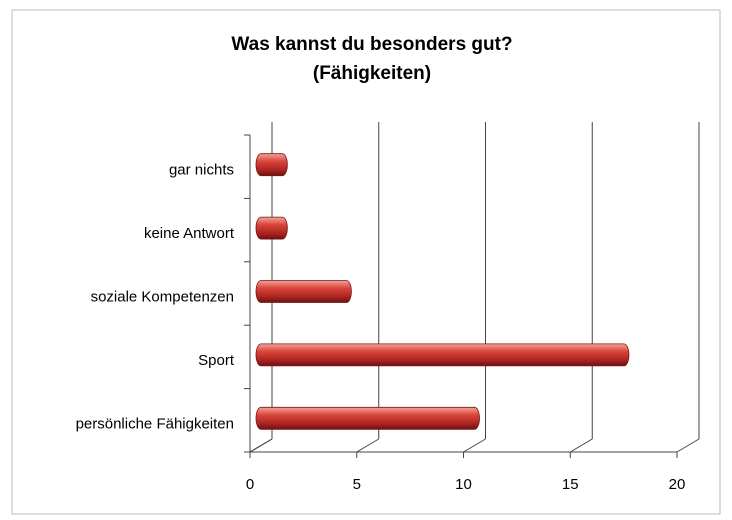 This screenshot has height=520, width=732. Describe the element at coordinates (250, 484) in the screenshot. I see `x-tick-label: 0` at that location.